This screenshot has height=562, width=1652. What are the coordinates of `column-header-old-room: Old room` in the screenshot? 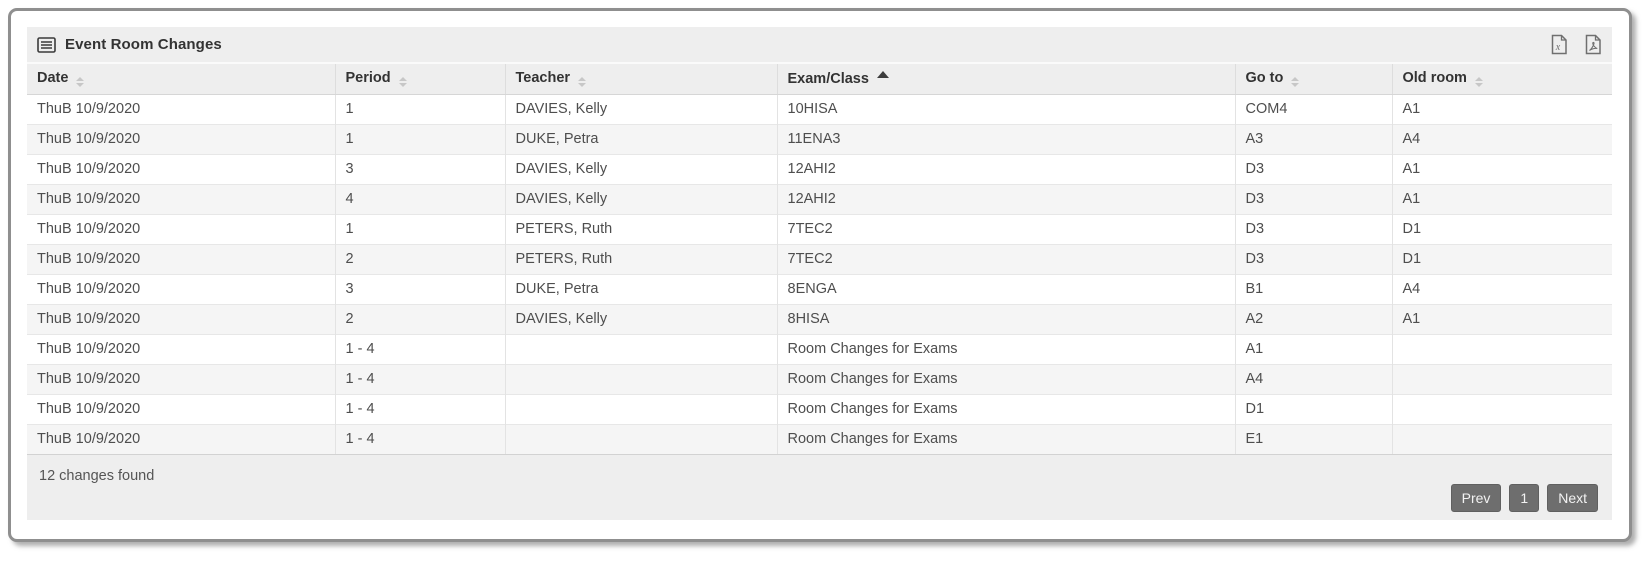 It's located at (1501, 79).